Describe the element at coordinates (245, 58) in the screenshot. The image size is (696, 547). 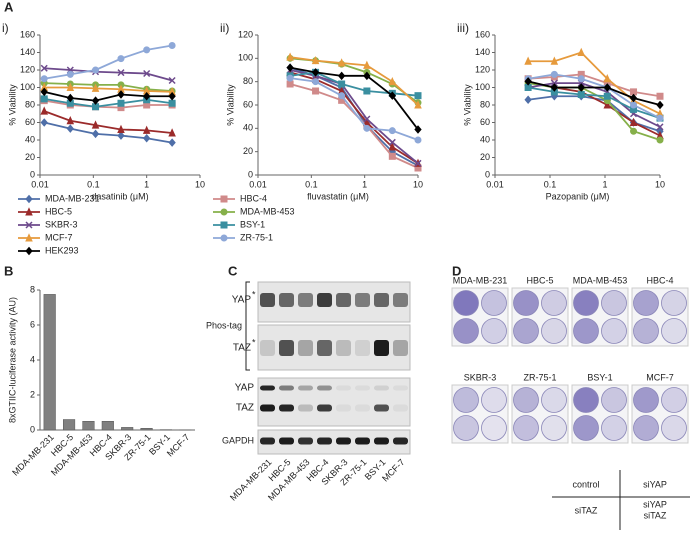
I see `y-tick-label: 100` at that location.